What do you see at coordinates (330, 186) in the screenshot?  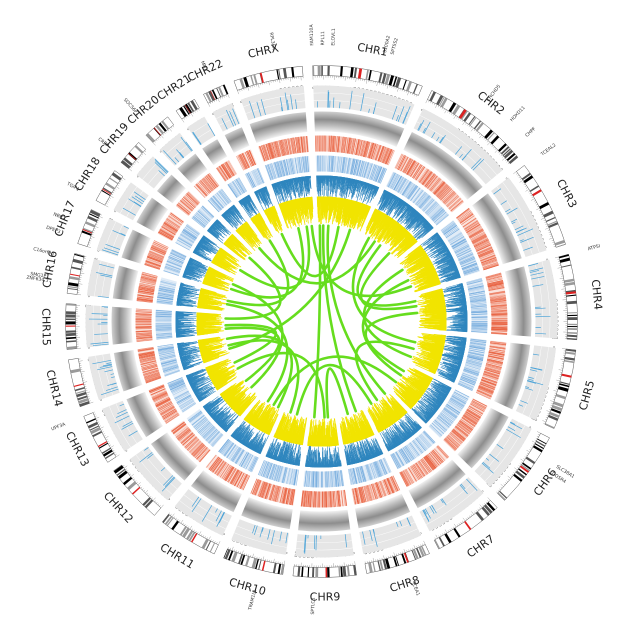 I see `blue-histogram-bar` at bounding box center [330, 186].